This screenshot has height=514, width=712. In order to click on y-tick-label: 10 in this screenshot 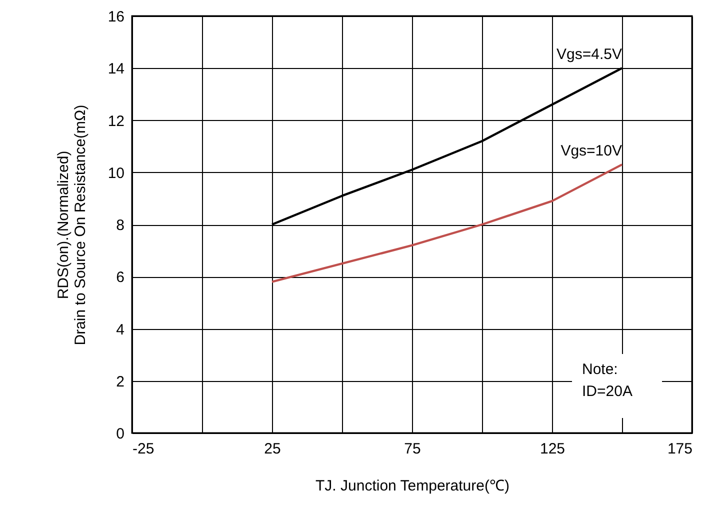, I will do `click(116, 173)`.